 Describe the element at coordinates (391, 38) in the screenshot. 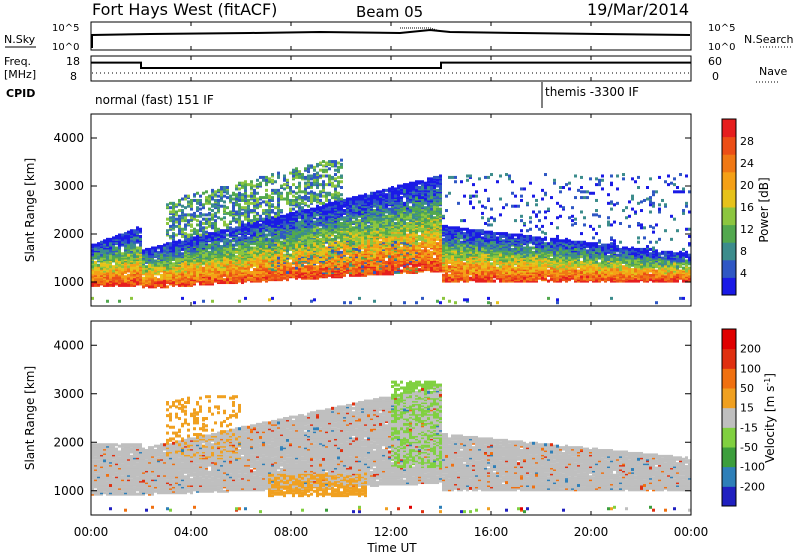

I see `nsky-trace` at that location.